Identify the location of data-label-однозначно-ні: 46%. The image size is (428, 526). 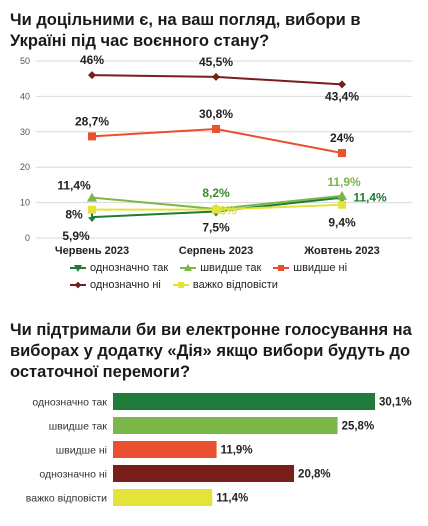
(92, 60).